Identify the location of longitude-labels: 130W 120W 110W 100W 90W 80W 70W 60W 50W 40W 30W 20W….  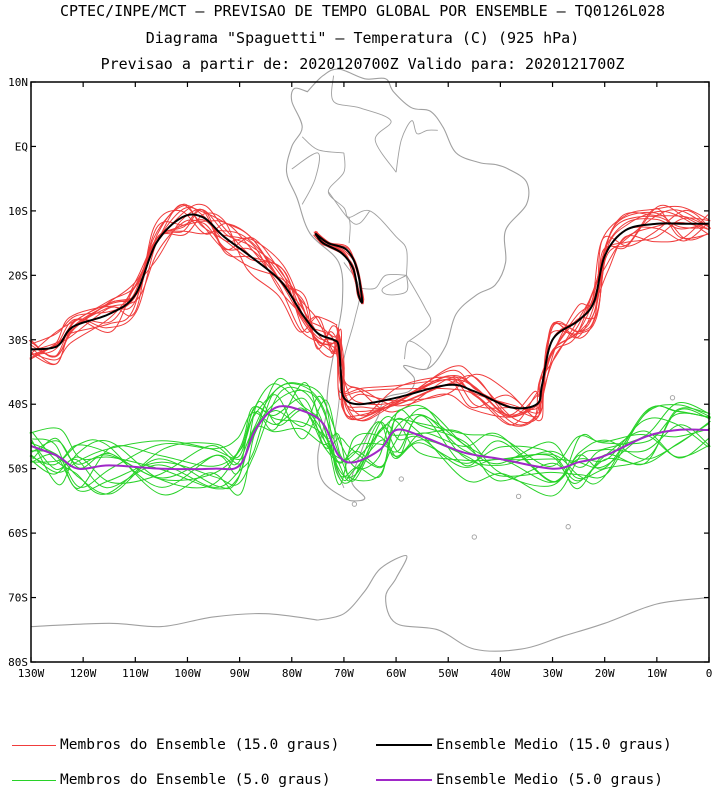
(365, 673).